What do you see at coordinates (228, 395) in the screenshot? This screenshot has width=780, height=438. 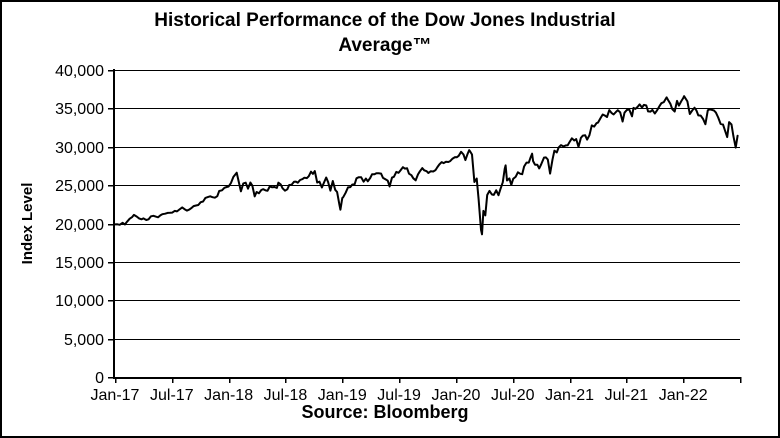 I see `x-tick-label: Jan-18` at bounding box center [228, 395].